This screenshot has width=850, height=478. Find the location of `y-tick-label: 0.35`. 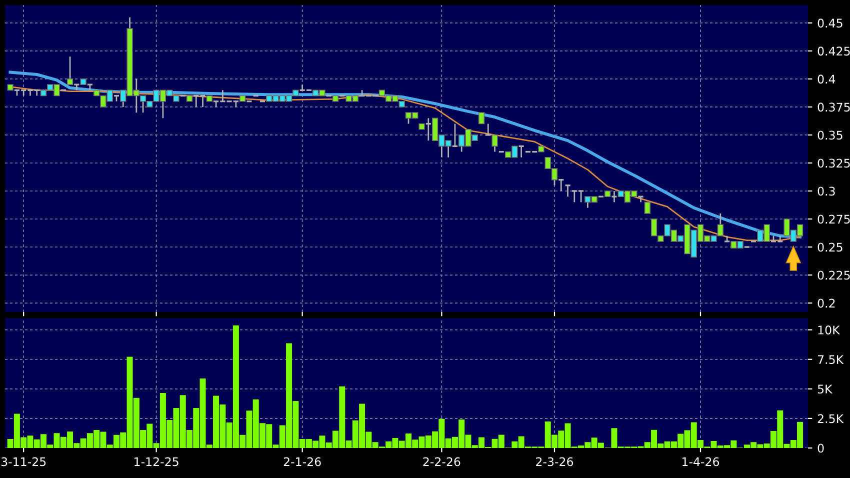

y-tick-label: 0.35 is located at coordinates (830, 135).